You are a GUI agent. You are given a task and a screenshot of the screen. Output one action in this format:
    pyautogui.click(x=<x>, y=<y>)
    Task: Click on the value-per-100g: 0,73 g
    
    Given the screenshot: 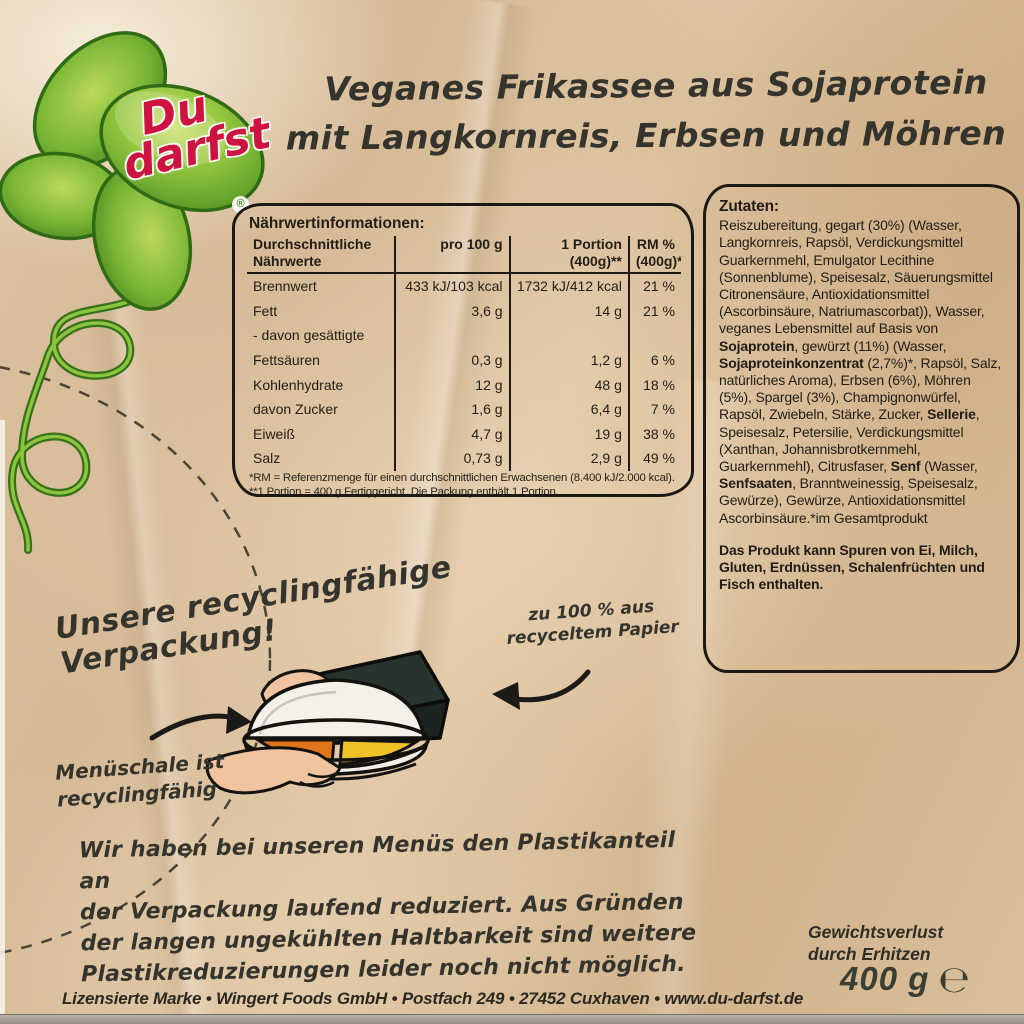 What is the action you would take?
    pyautogui.click(x=451, y=458)
    